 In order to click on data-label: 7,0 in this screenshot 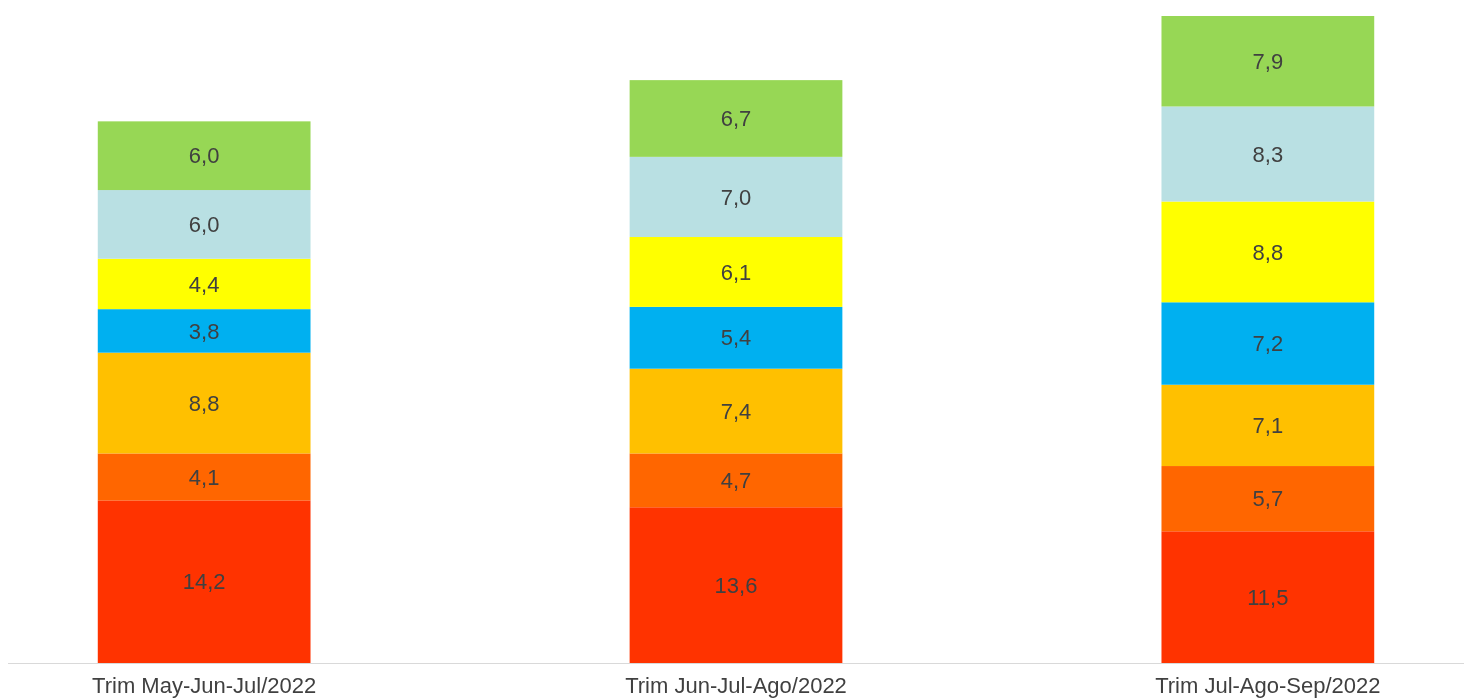, I will do `click(736, 197)`.